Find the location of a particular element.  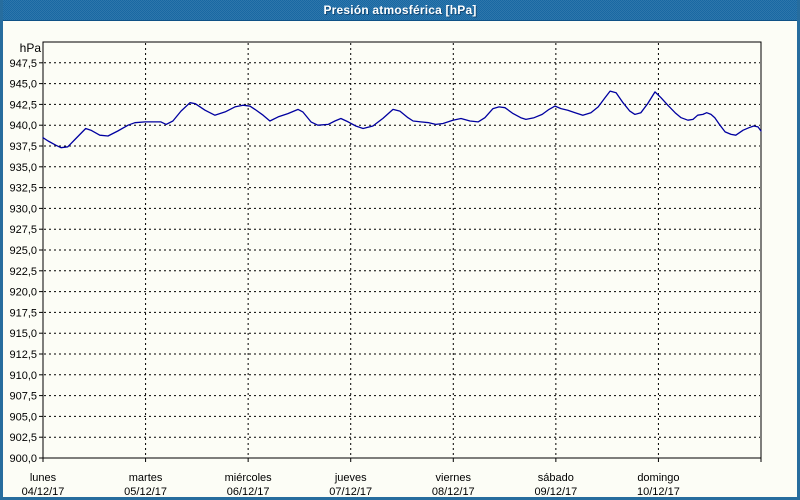

y-tick-label: 920,0 is located at coordinates (23, 293).